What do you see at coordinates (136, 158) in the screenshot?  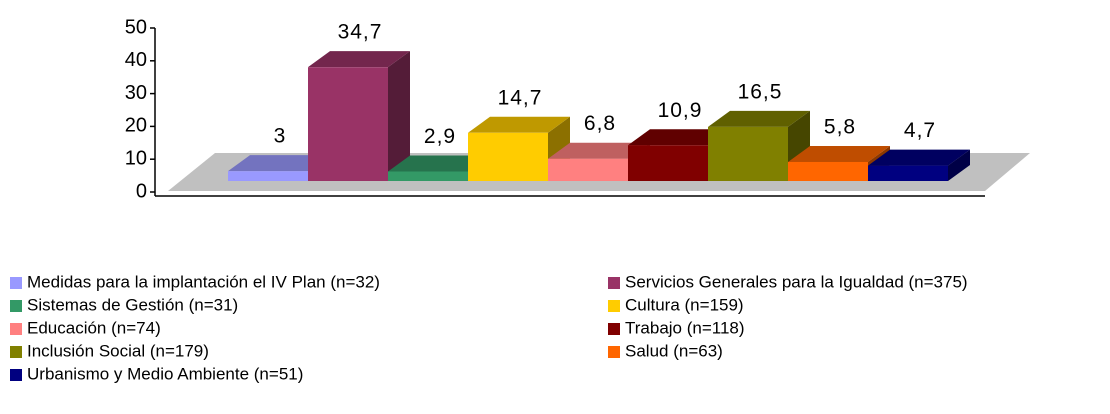 I see `y-tick-label: 10` at bounding box center [136, 158].